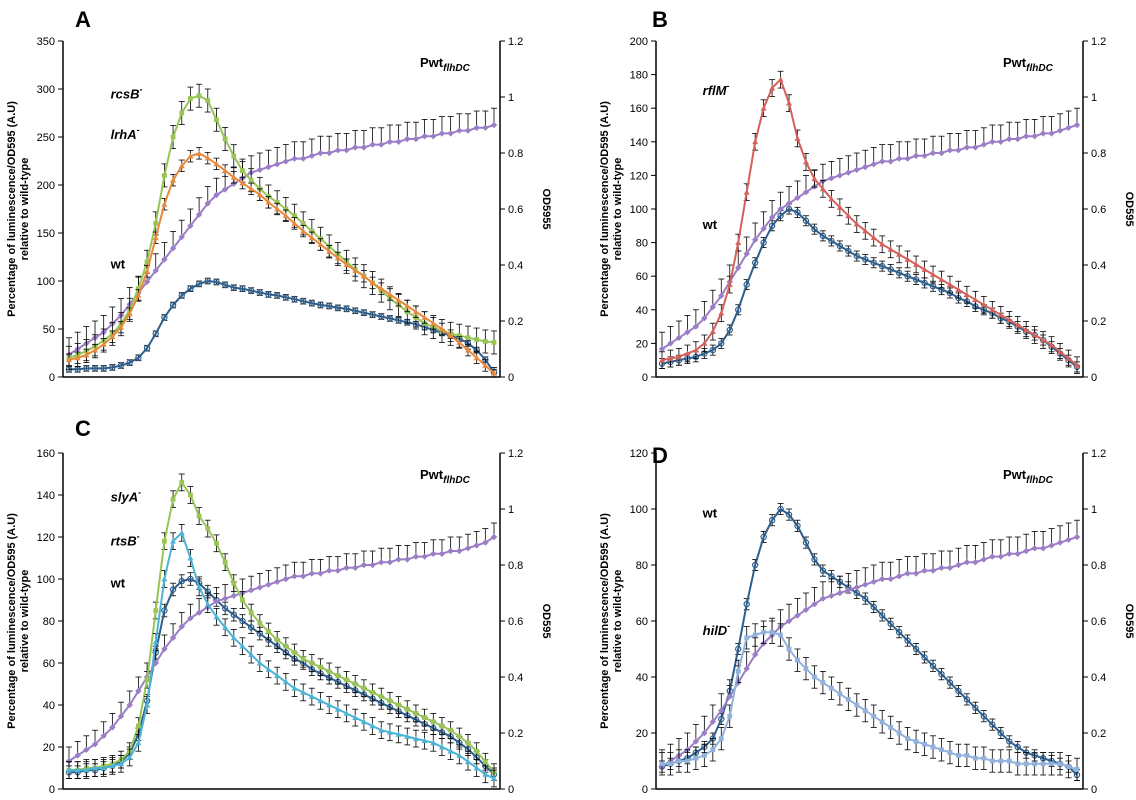 The height and width of the screenshot is (800, 1136). What do you see at coordinates (46, 282) in the screenshot?
I see `left-tick-label: 100` at bounding box center [46, 282].